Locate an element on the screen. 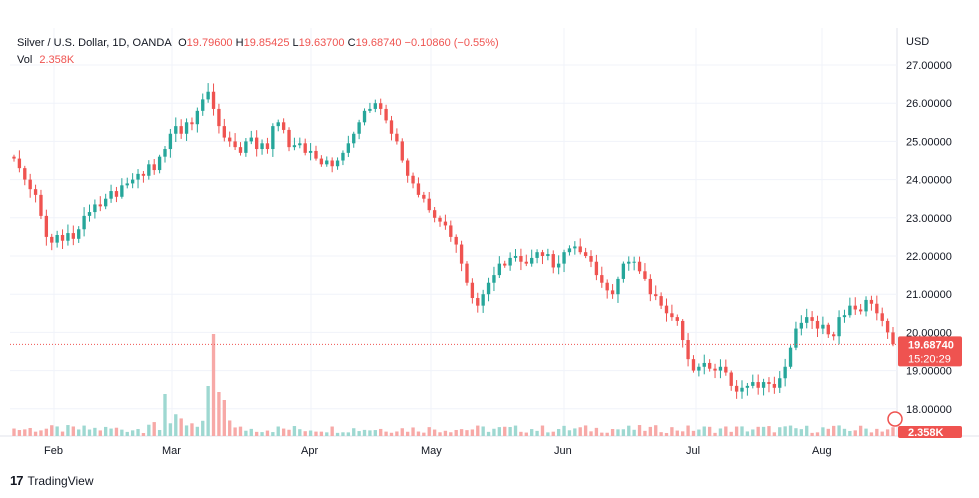 Image resolution: width=979 pixels, height=498 pixels. close-label: C is located at coordinates (351, 43).